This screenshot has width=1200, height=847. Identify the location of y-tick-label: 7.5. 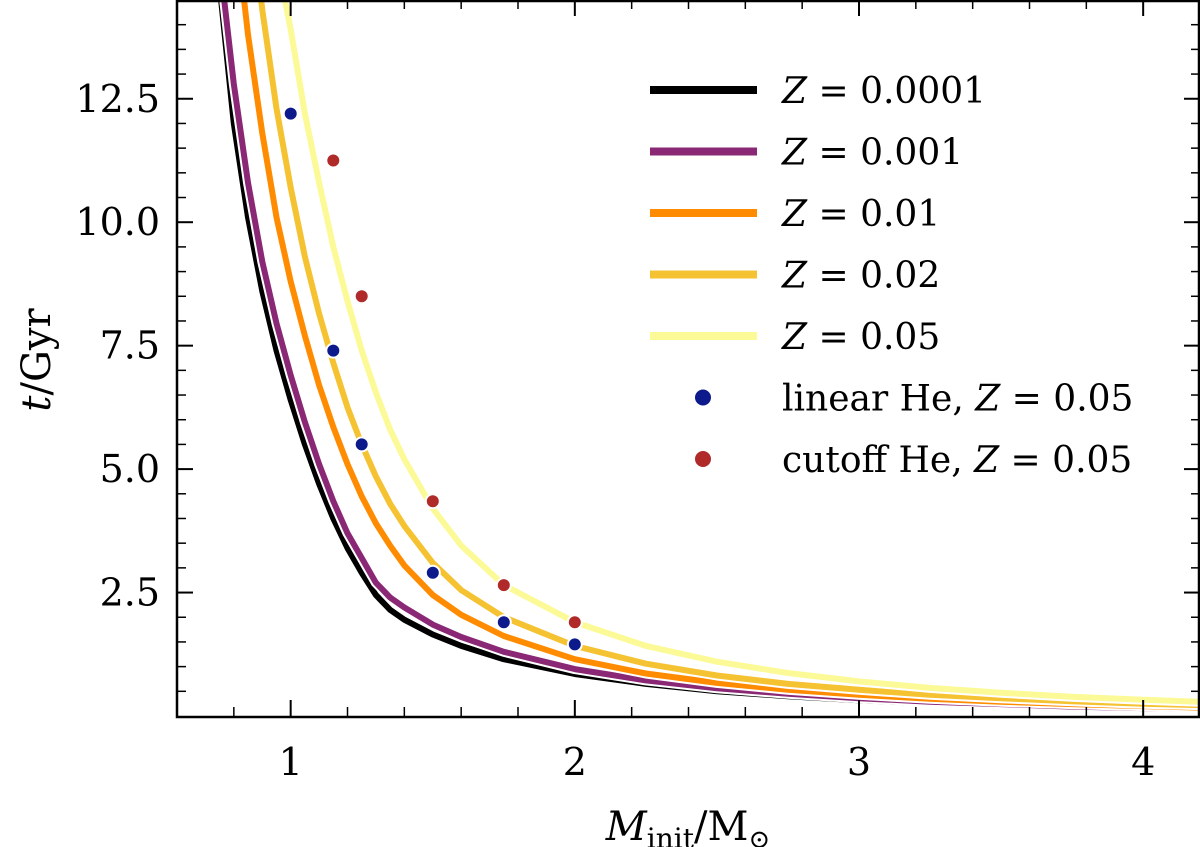
(130, 346).